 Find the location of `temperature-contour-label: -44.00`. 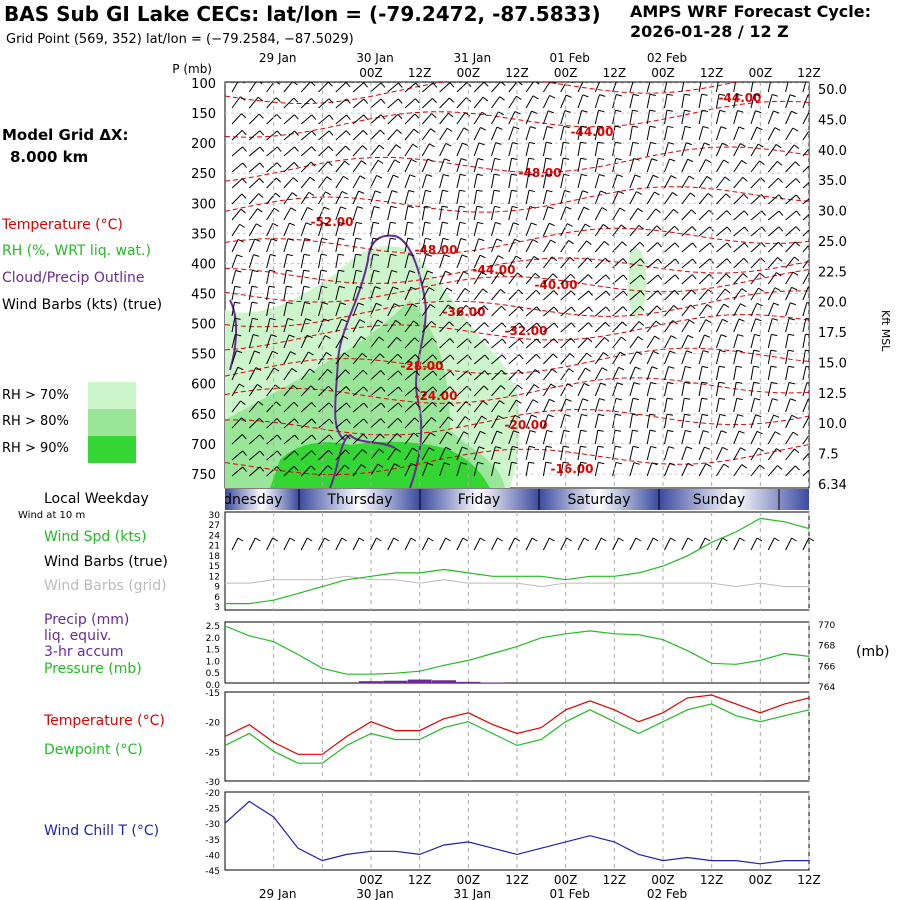

temperature-contour-label: -44.00 is located at coordinates (592, 132).